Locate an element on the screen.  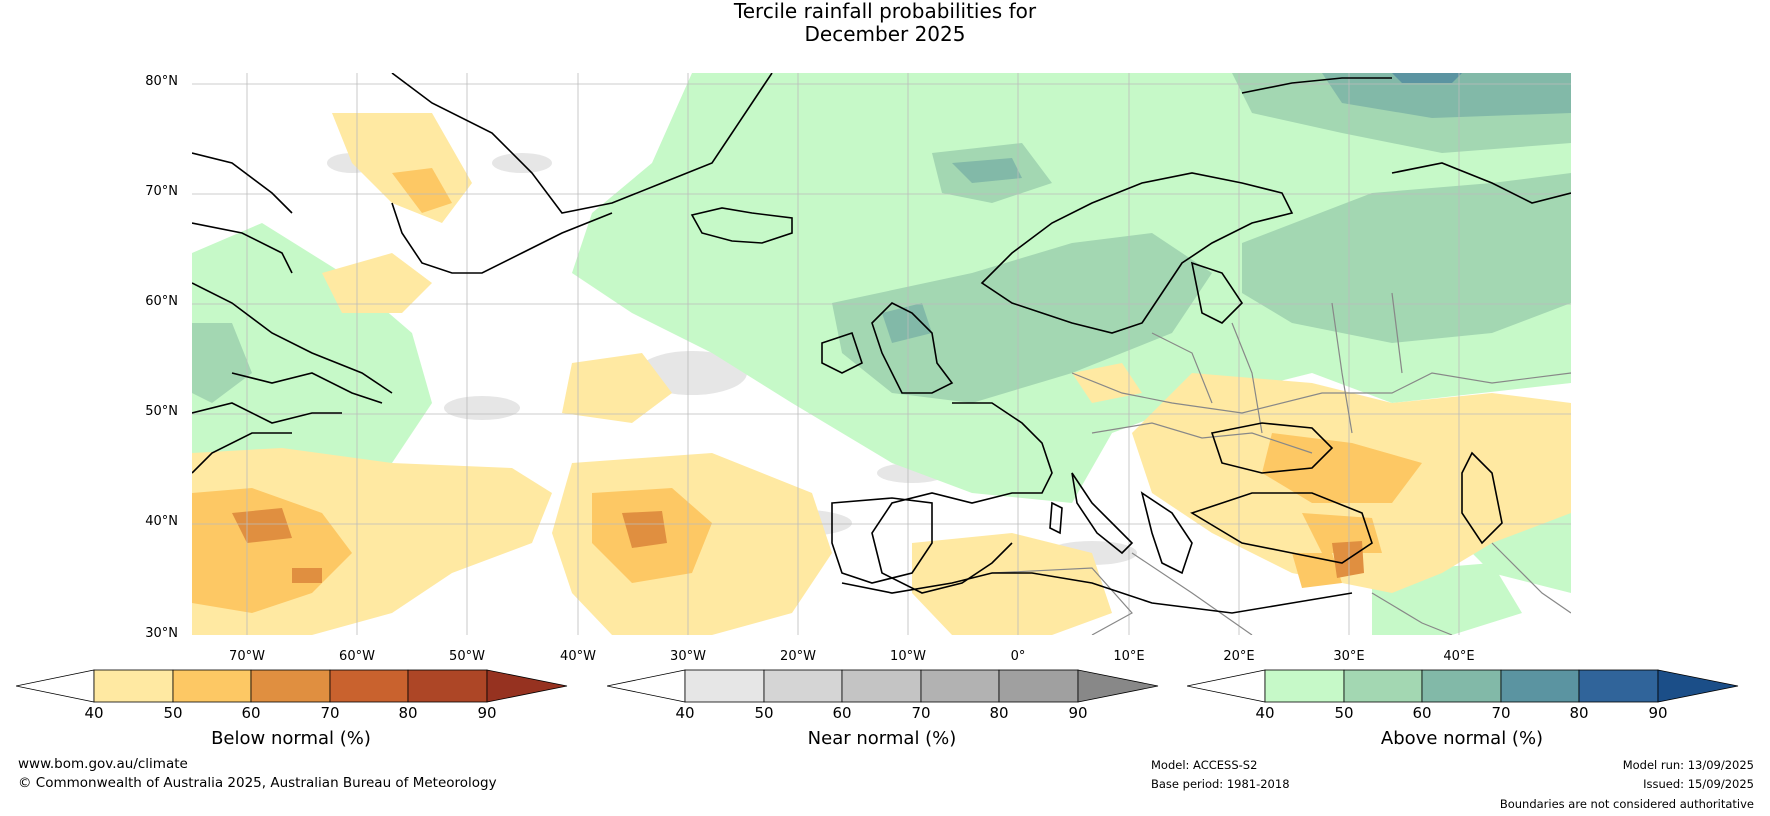
colorbar-near-segment-low is located at coordinates (646, 686).